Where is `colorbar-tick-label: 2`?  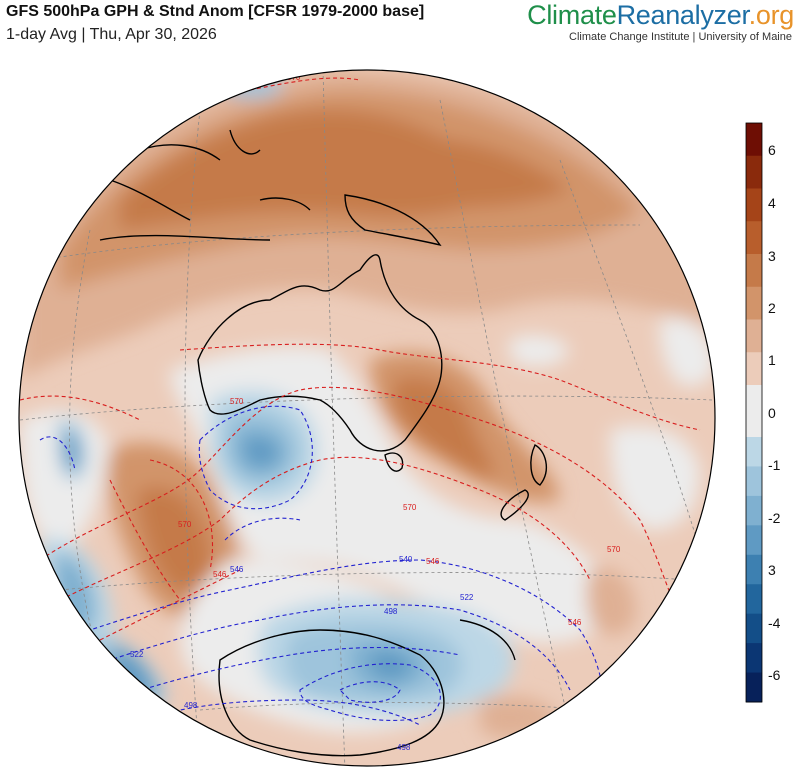
colorbar-tick-label: 2 is located at coordinates (772, 308).